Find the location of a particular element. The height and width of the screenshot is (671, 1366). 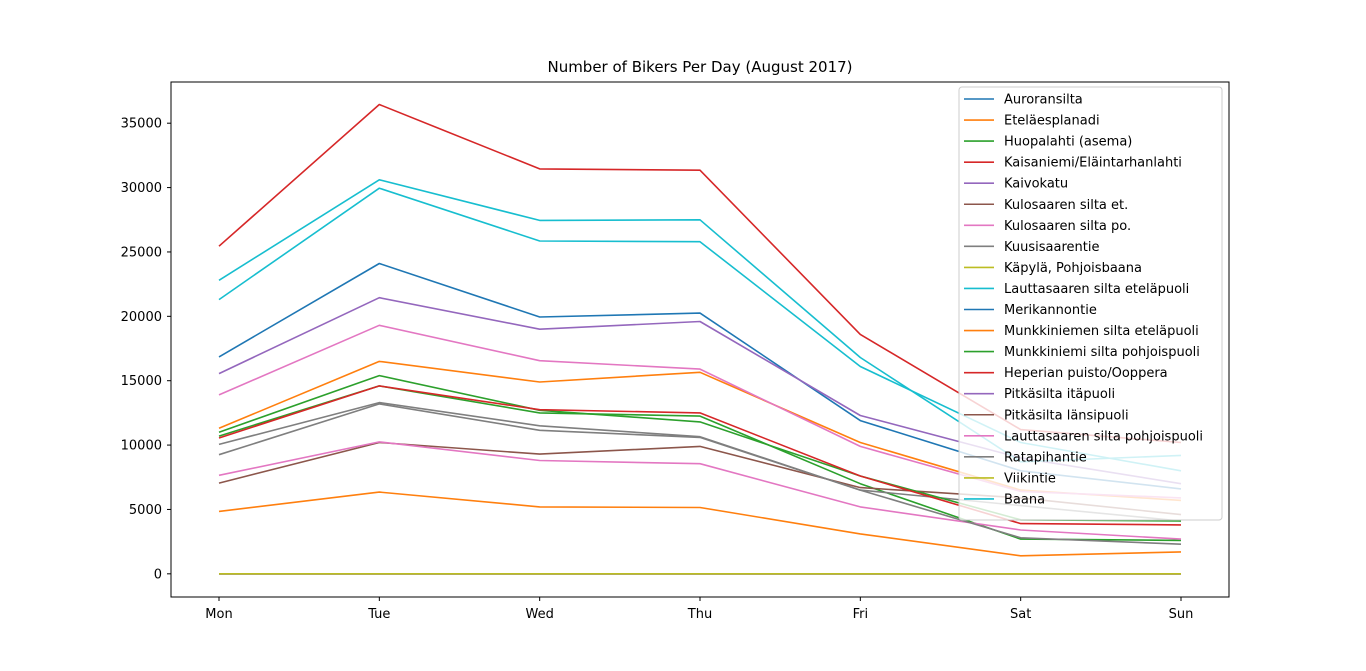

legend-entry: Kulosaaren silta et. is located at coordinates (1066, 205).